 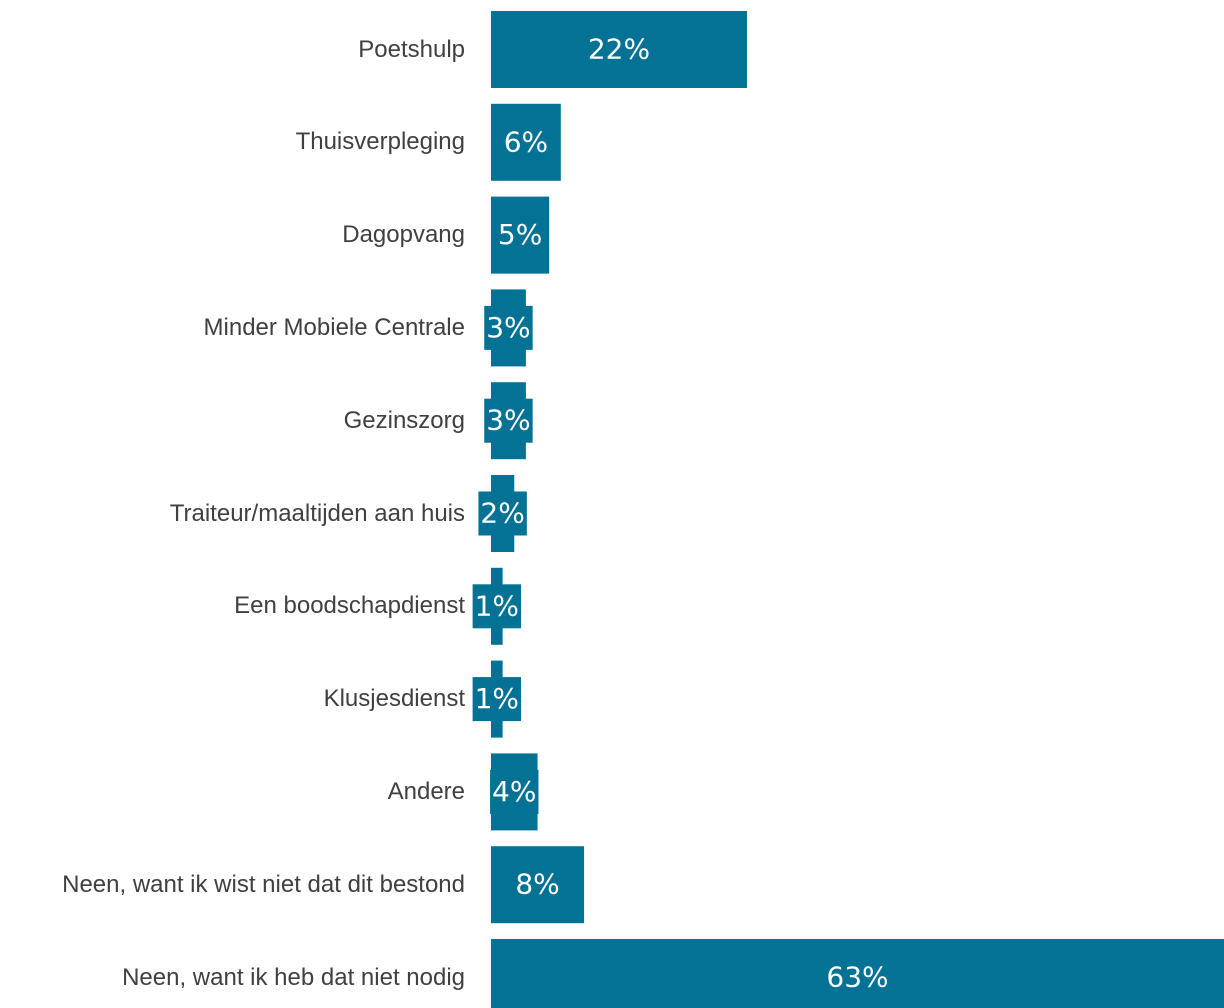 What do you see at coordinates (404, 420) in the screenshot?
I see `category-label: Gezinszorg` at bounding box center [404, 420].